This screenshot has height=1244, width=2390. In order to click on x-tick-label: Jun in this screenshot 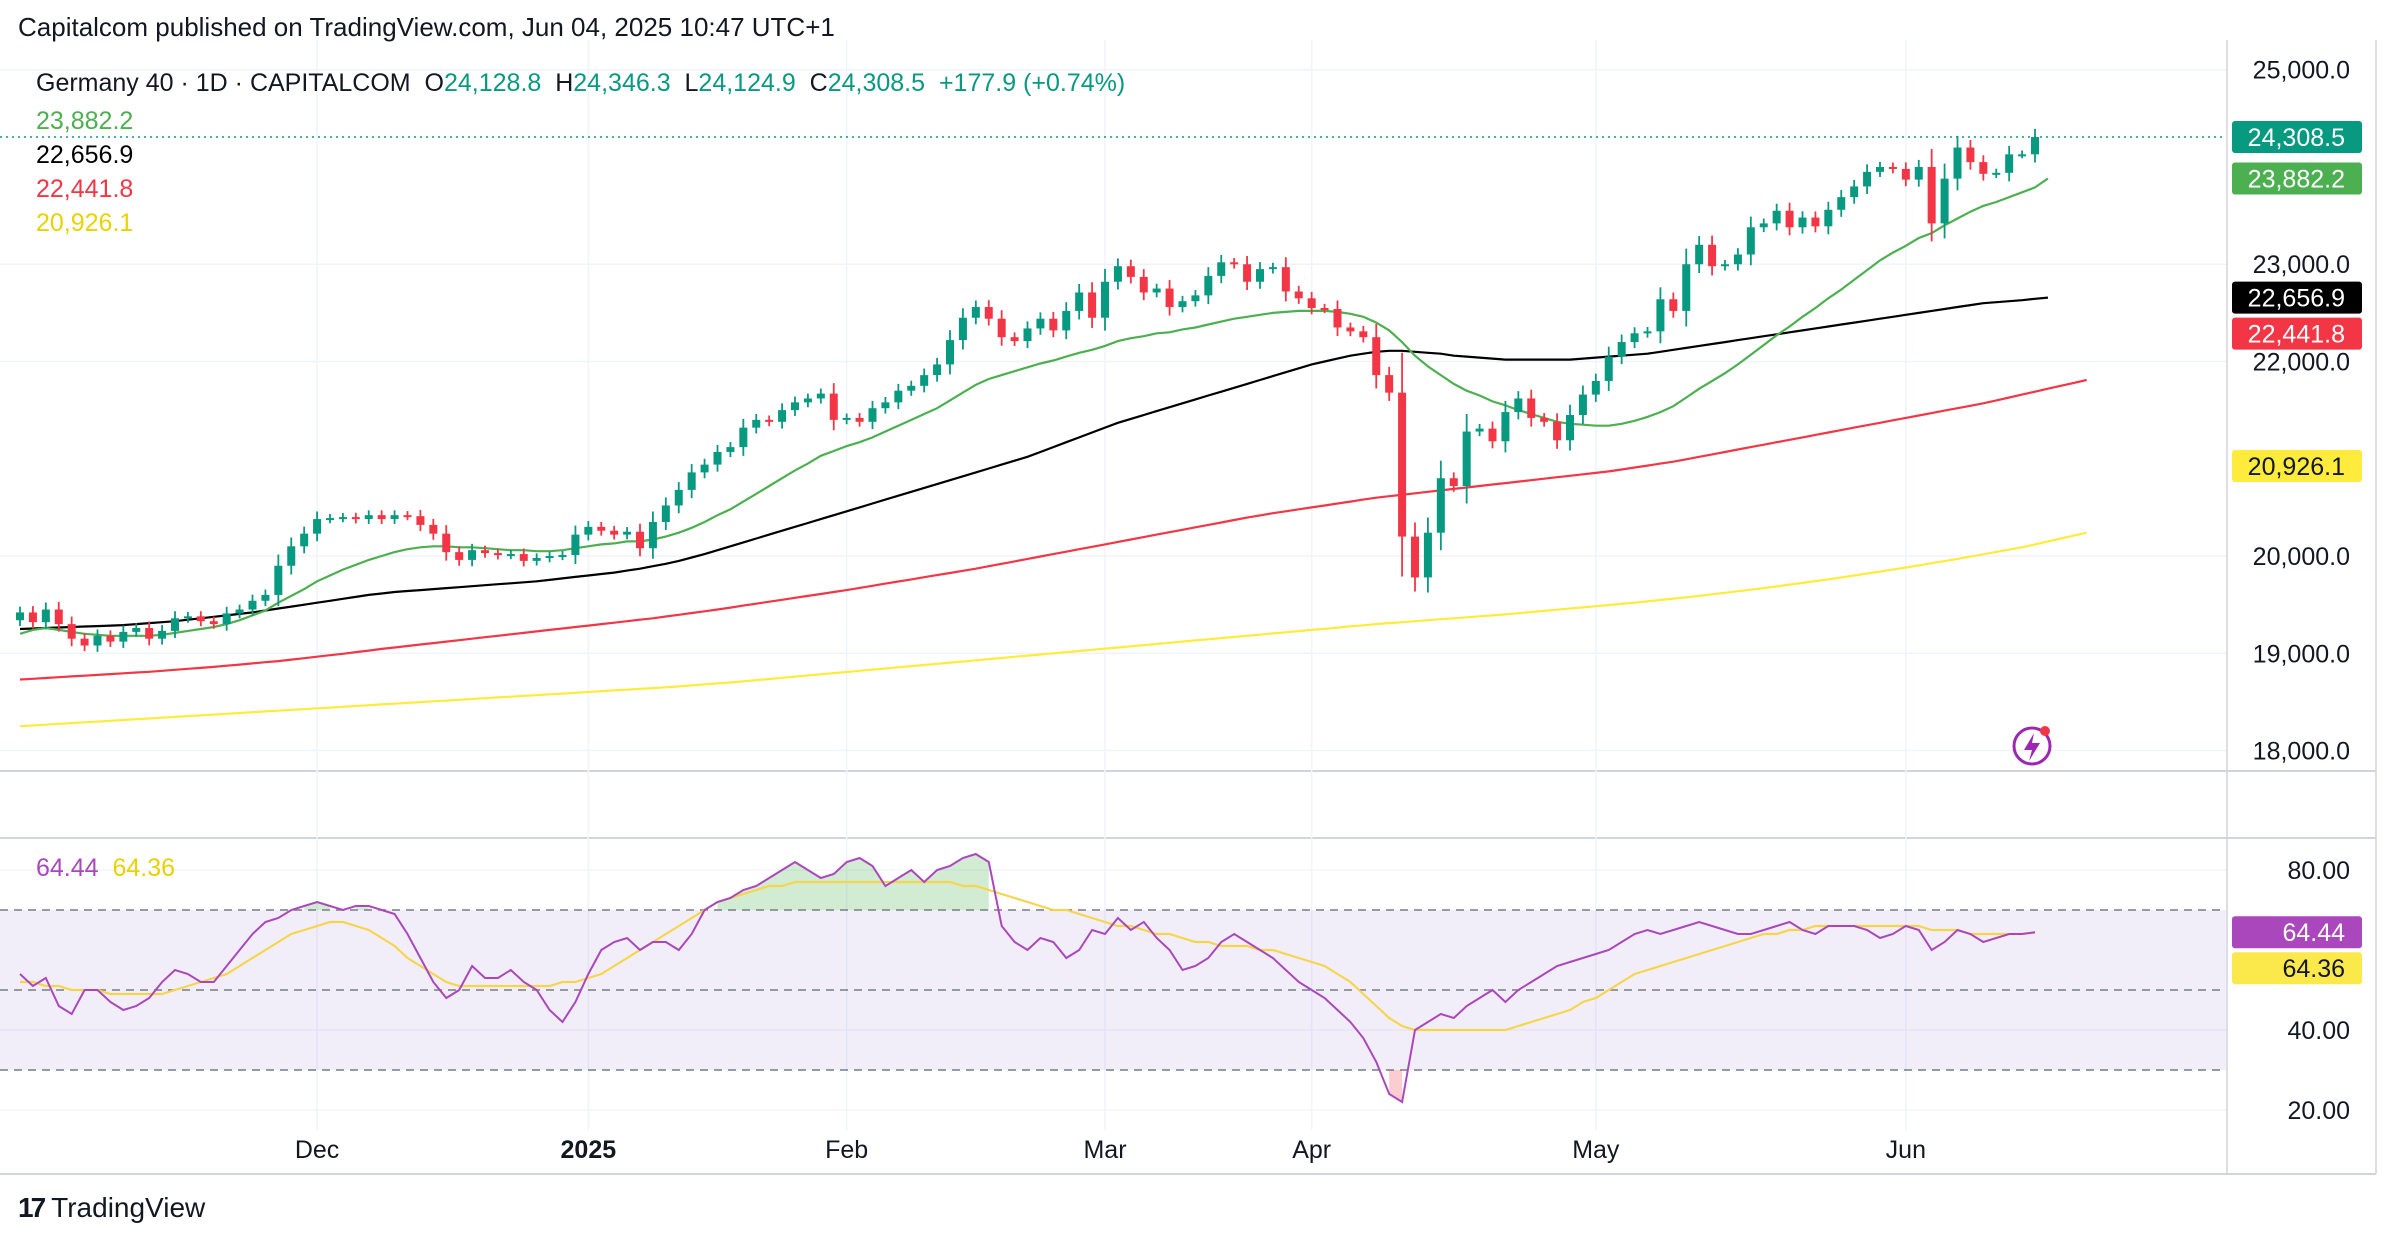, I will do `click(1906, 1150)`.